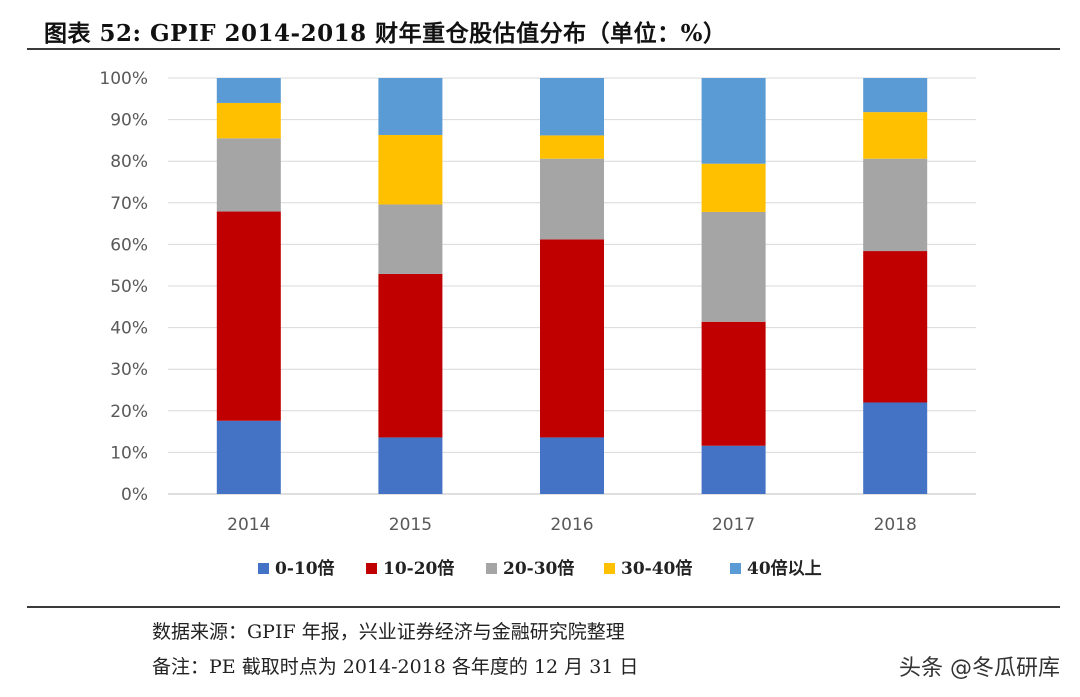 This screenshot has height=697, width=1080. What do you see at coordinates (129, 121) in the screenshot?
I see `y-tick-label: 90%` at bounding box center [129, 121].